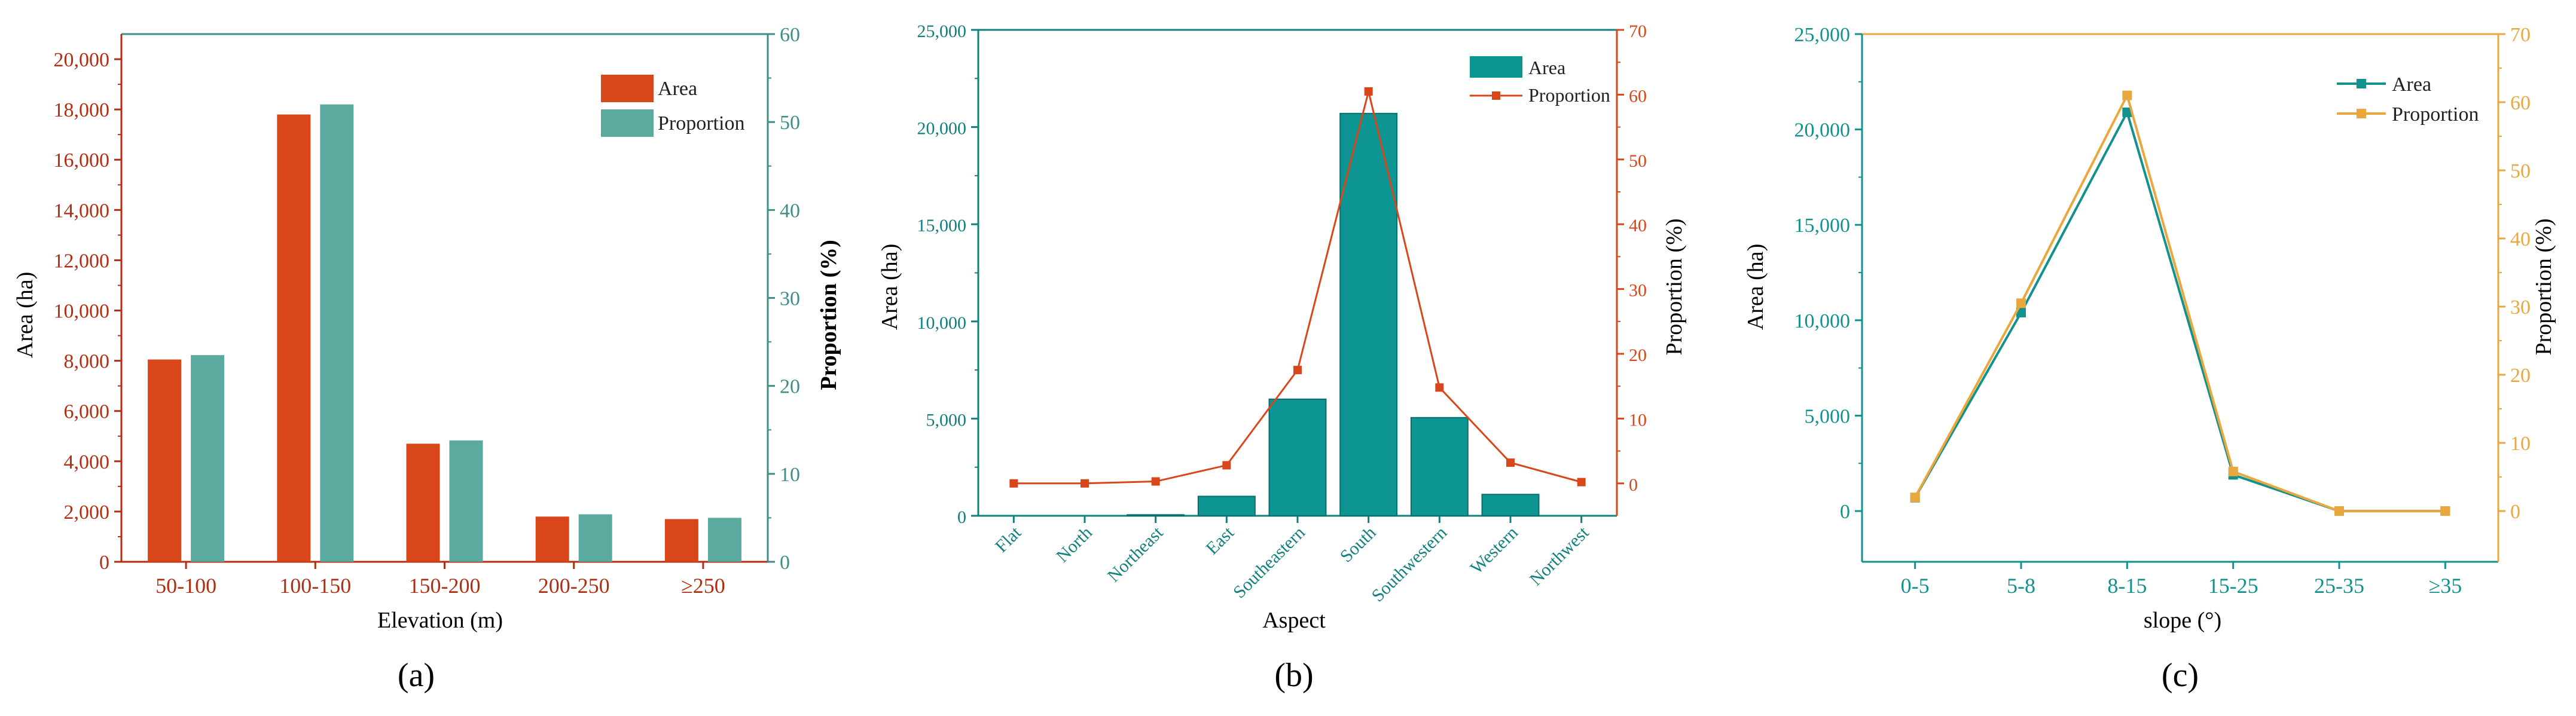 The width and height of the screenshot is (2576, 716). What do you see at coordinates (445, 586) in the screenshot?
I see `panel-a-x-tick-label: 150-200` at bounding box center [445, 586].